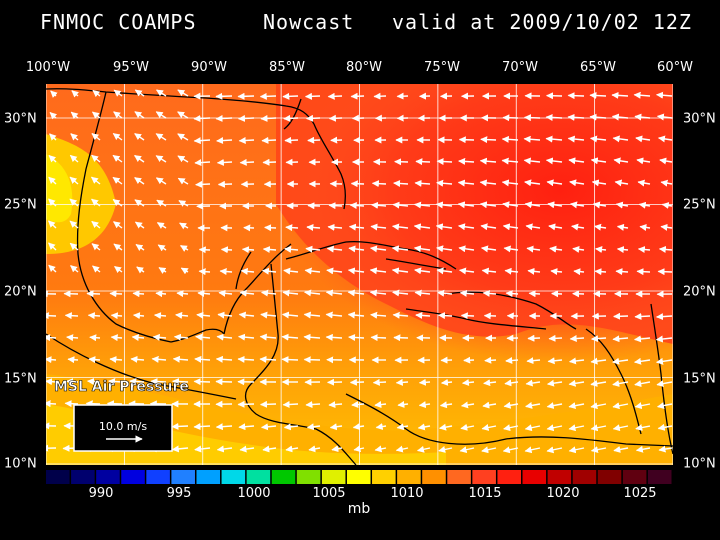 This screenshot has width=720, height=540. I want to click on vector-key-label: 10.0 m/s, so click(123, 426).